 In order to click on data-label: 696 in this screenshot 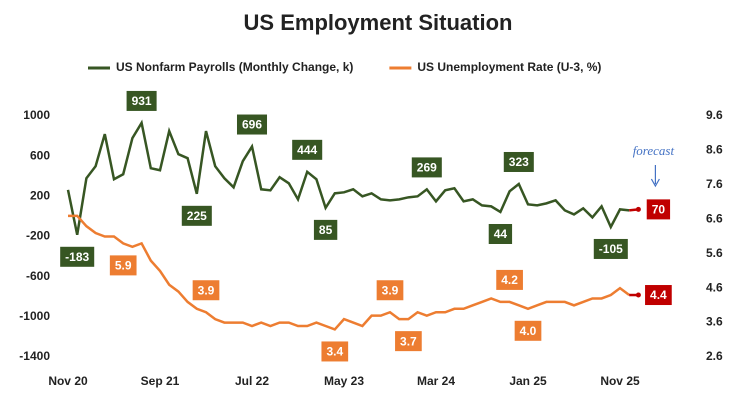, I will do `click(252, 125)`.